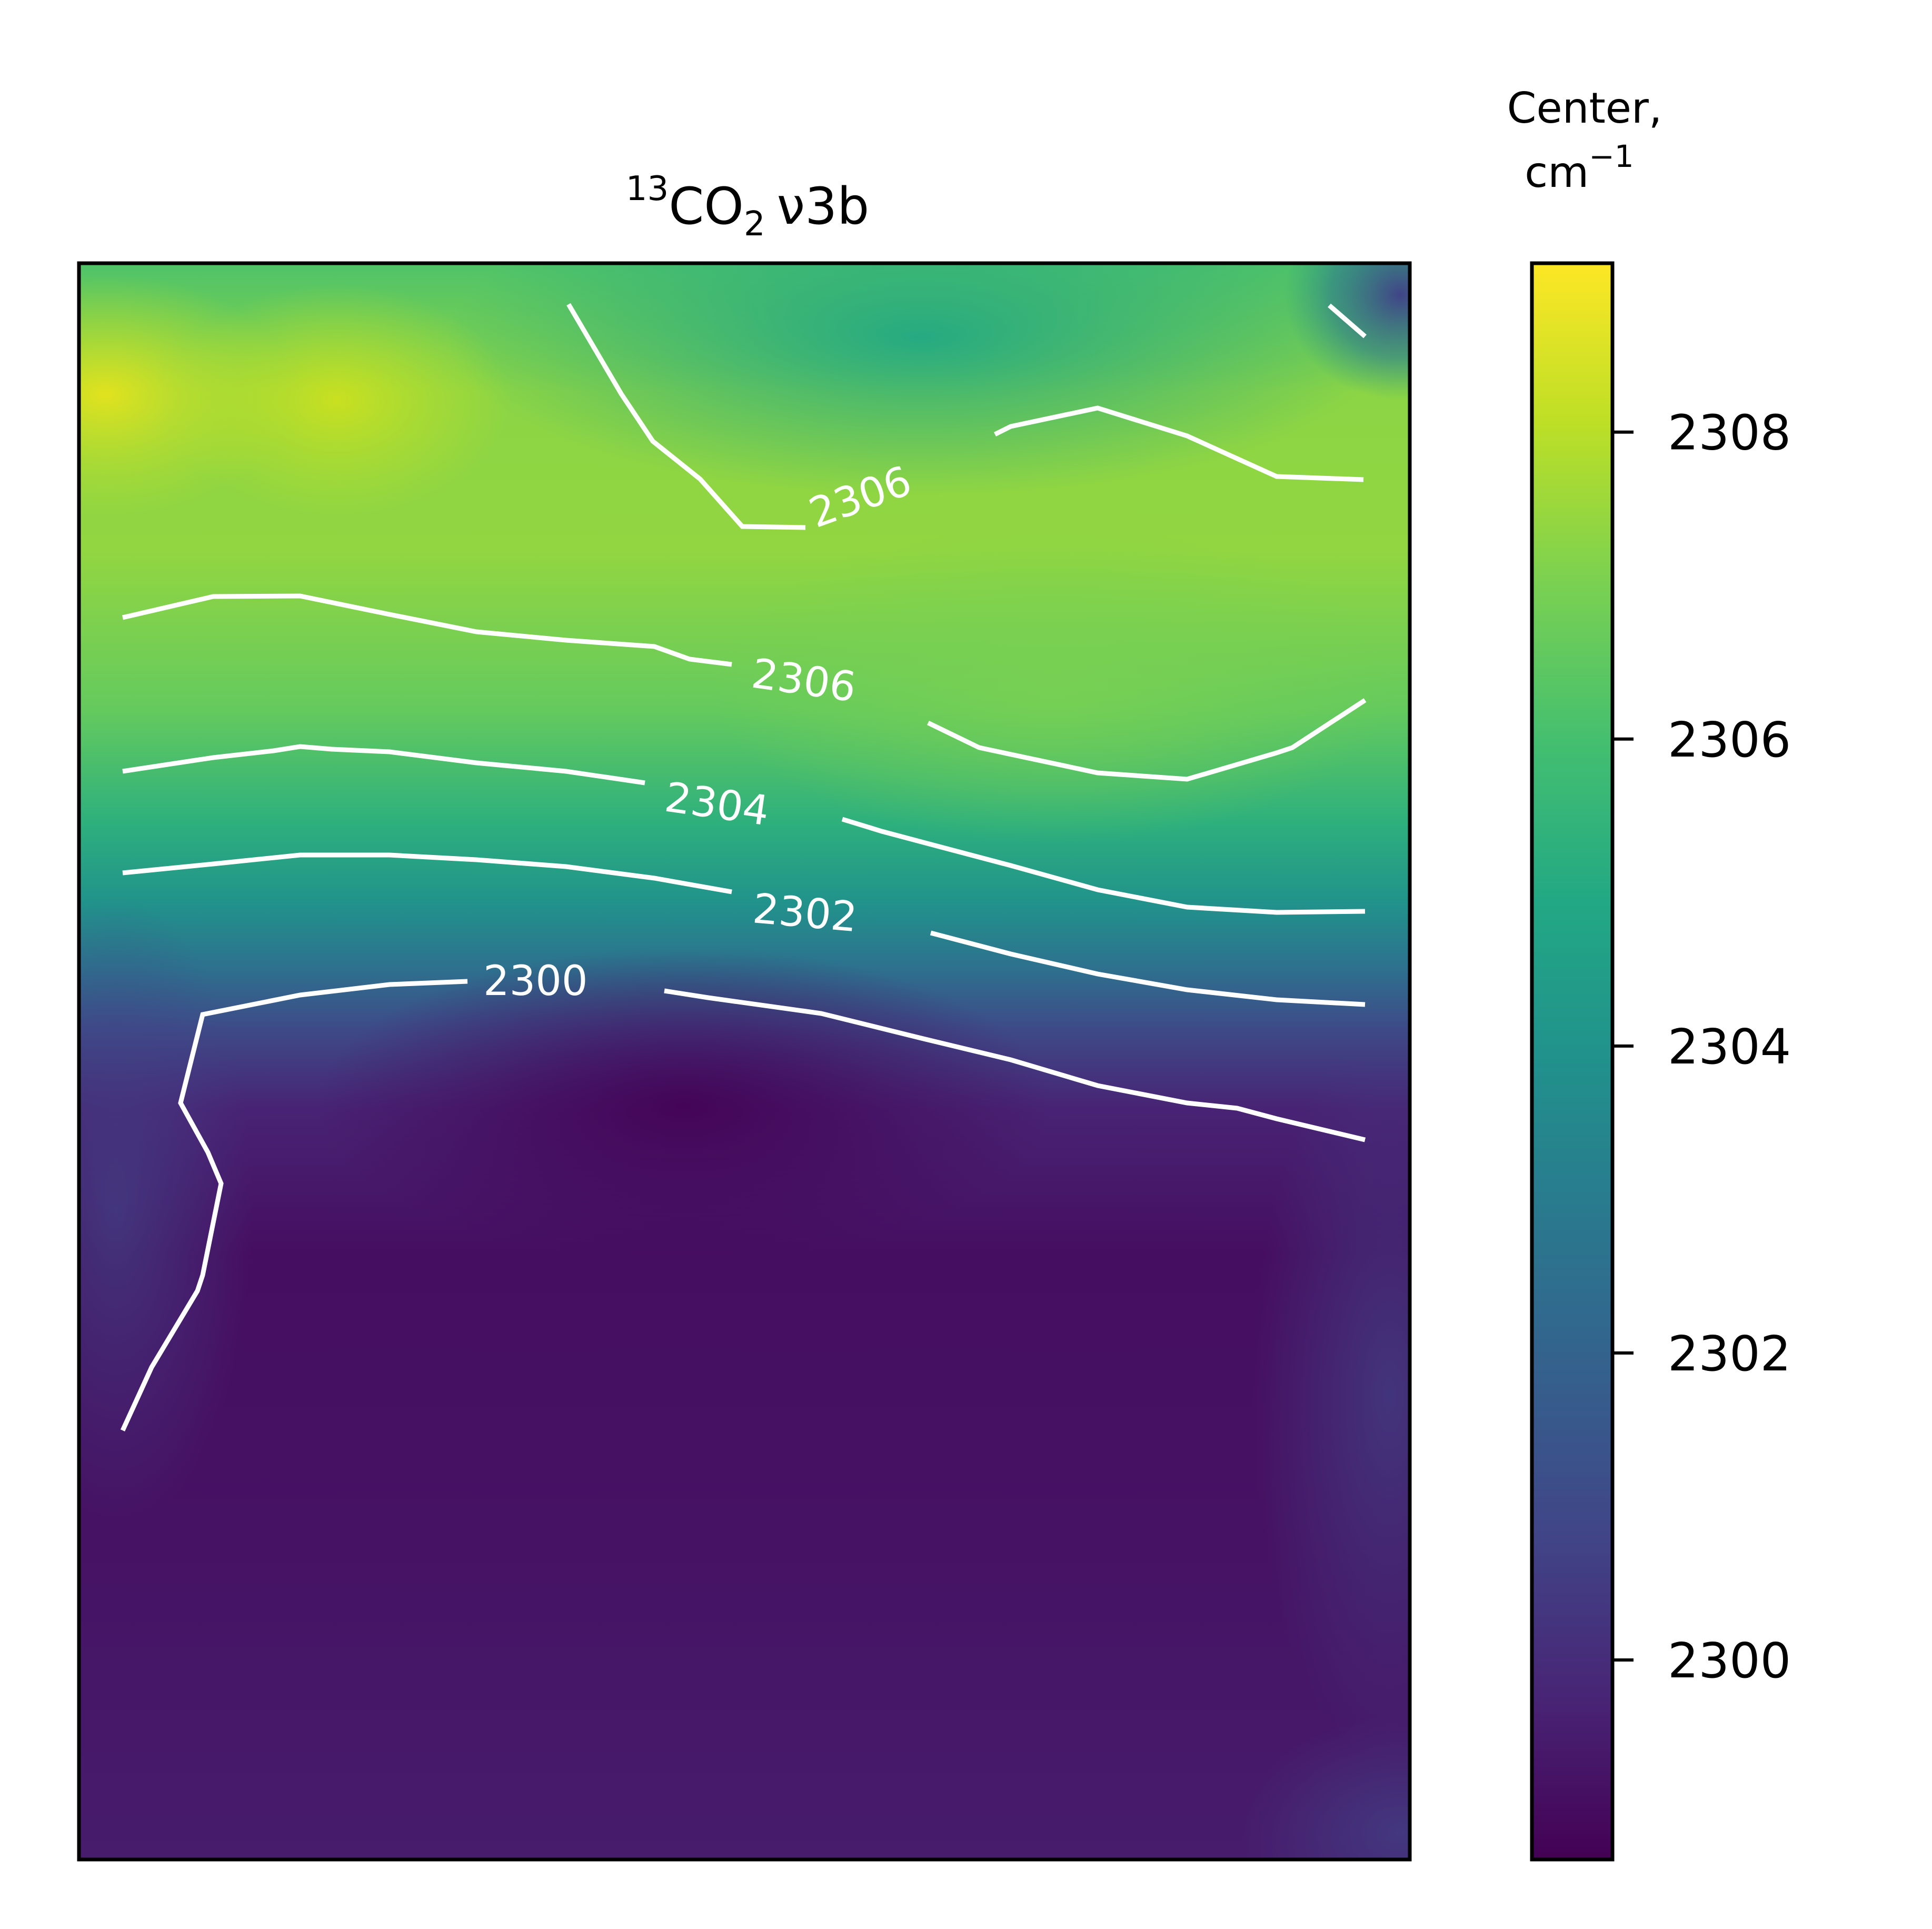 Image resolution: width=1932 pixels, height=1929 pixels. What do you see at coordinates (805, 913) in the screenshot?
I see `contour-label: 2302` at bounding box center [805, 913].